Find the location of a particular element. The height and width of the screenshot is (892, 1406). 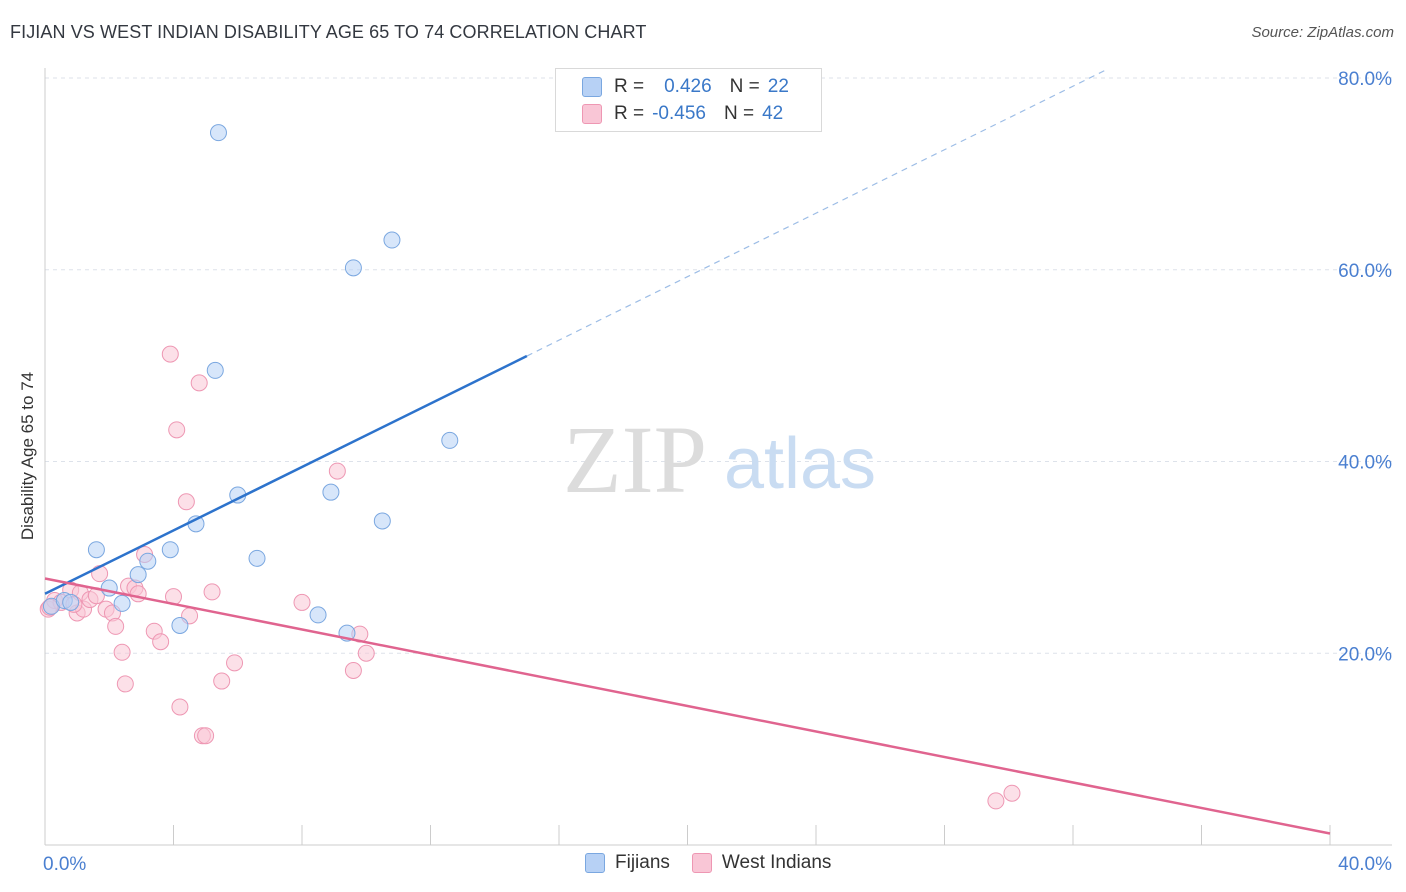

legend-item-fijians: Fijians is located at coordinates (627, 863).